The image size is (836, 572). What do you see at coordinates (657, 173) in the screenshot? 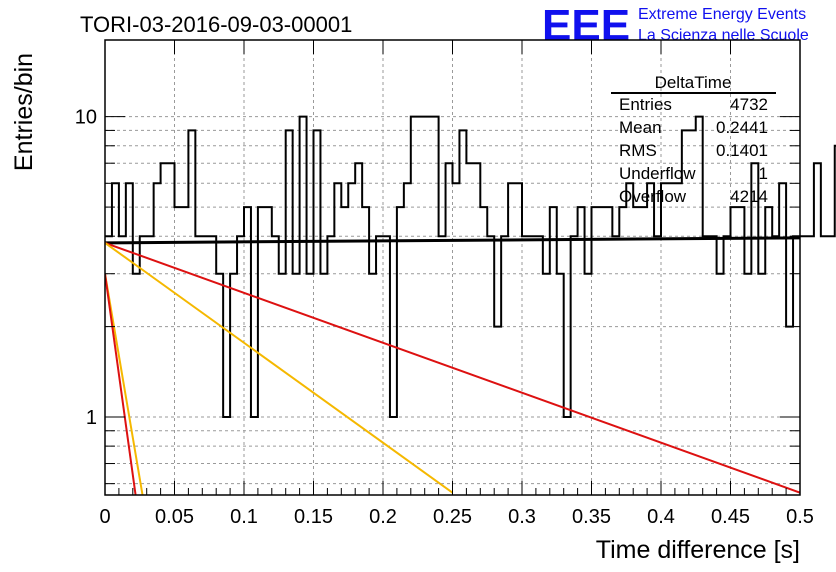
I see `stats-label: Underflow` at bounding box center [657, 173].